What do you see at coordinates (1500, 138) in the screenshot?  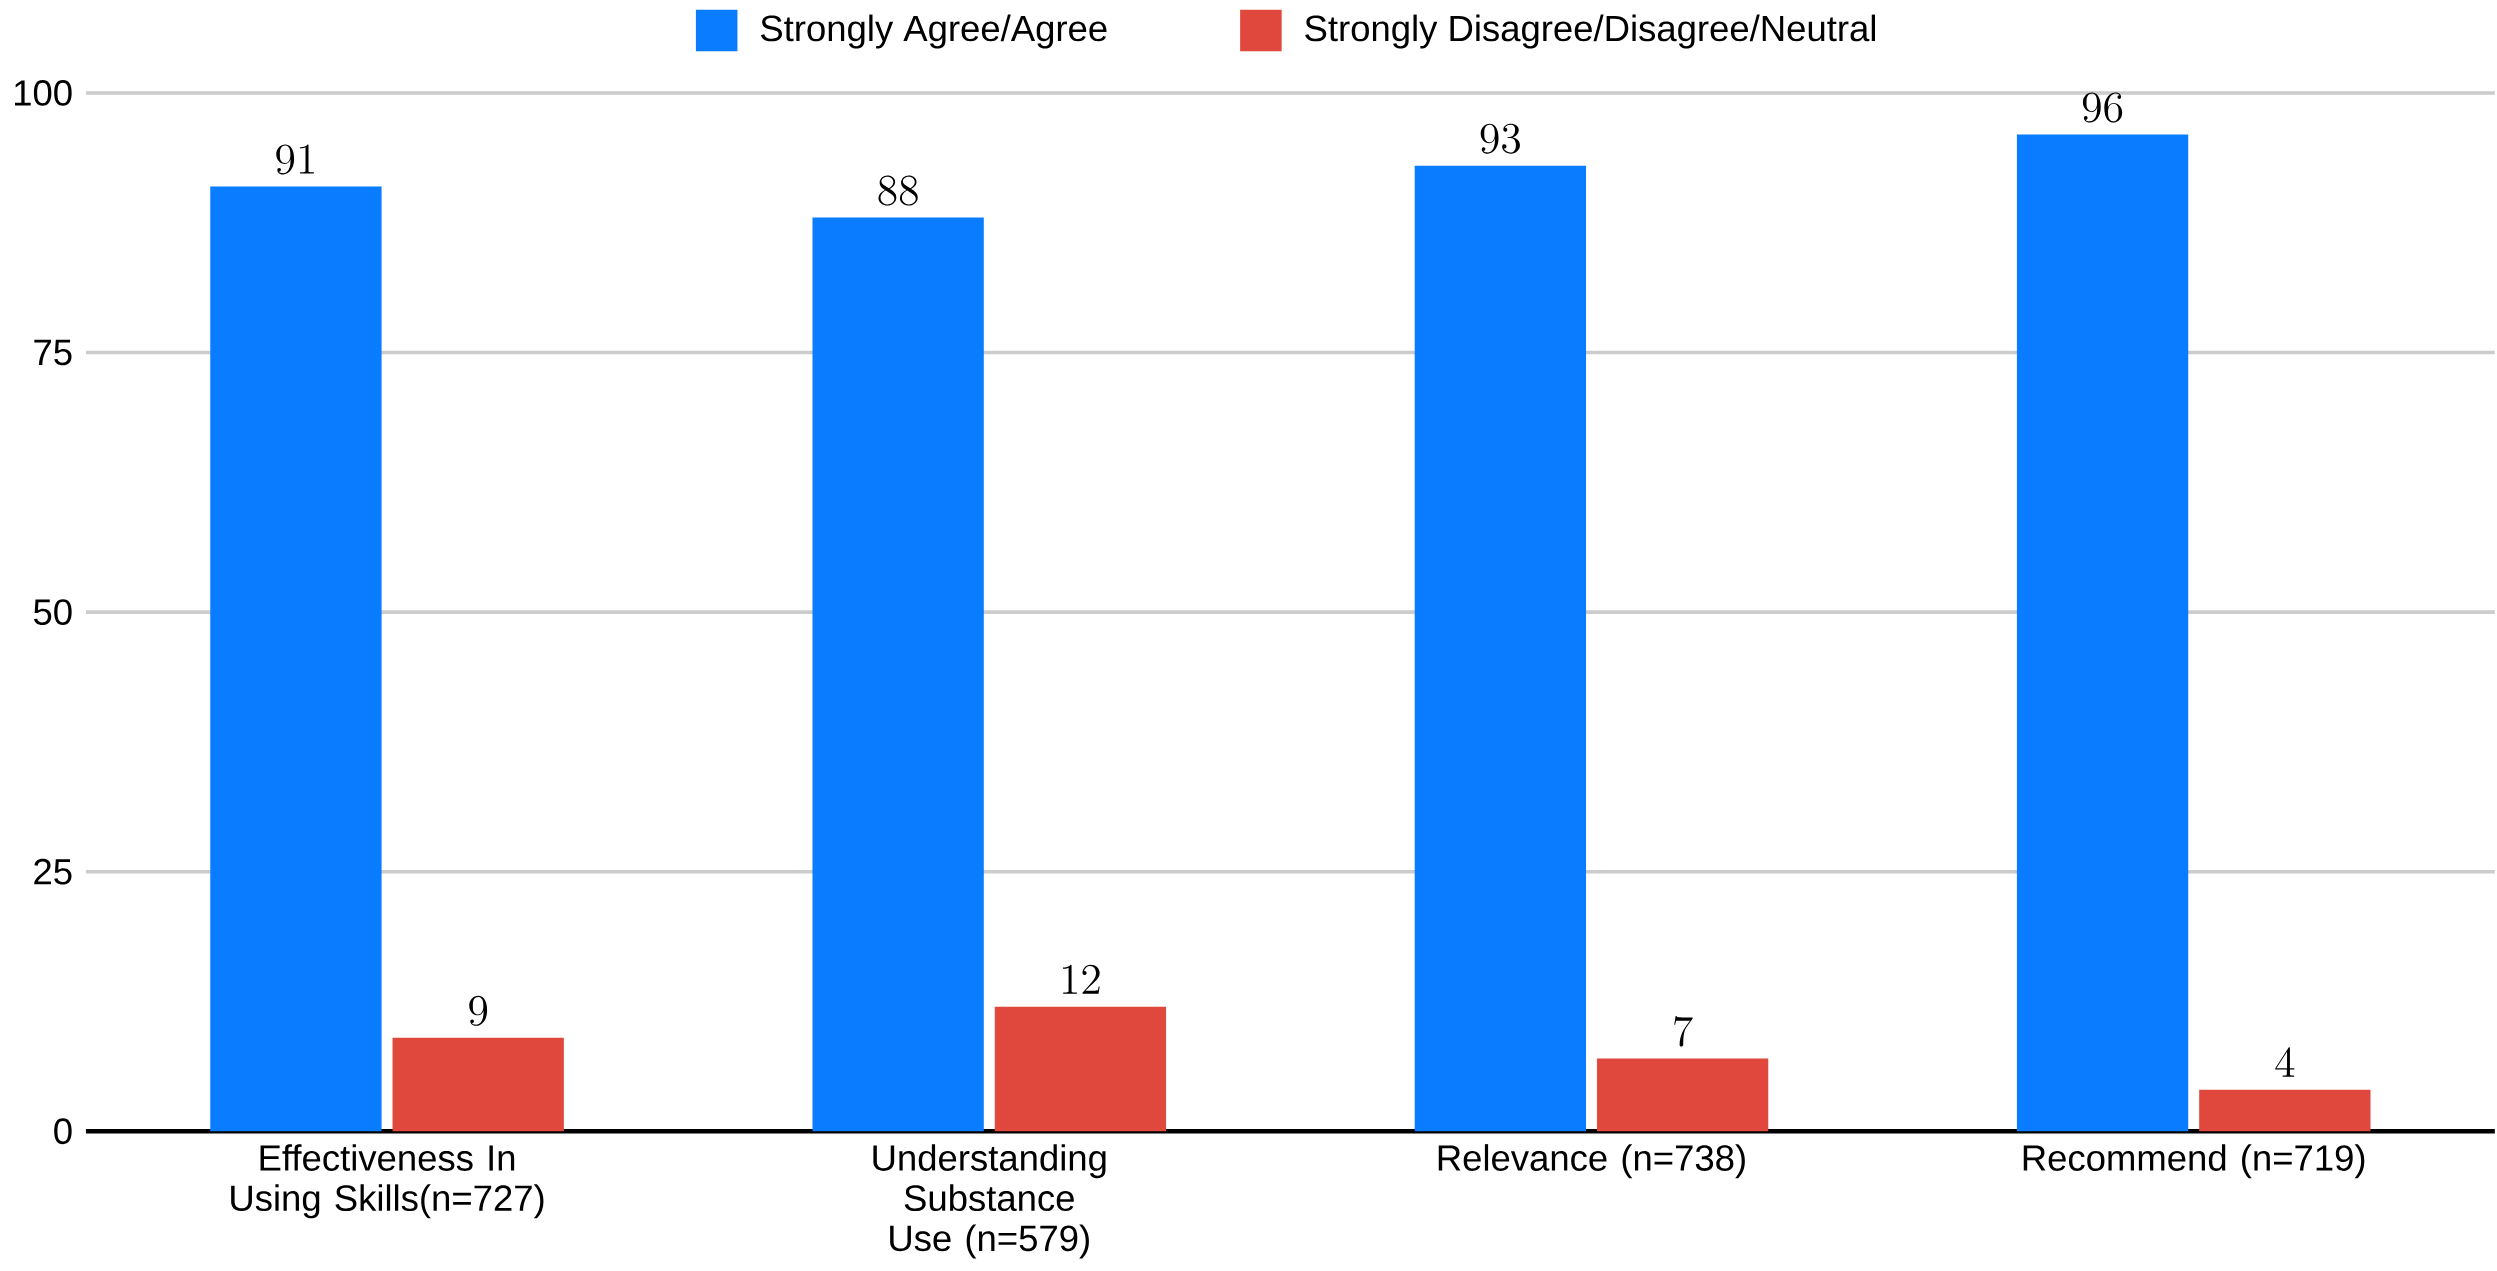 I see `data-label: 93` at bounding box center [1500, 138].